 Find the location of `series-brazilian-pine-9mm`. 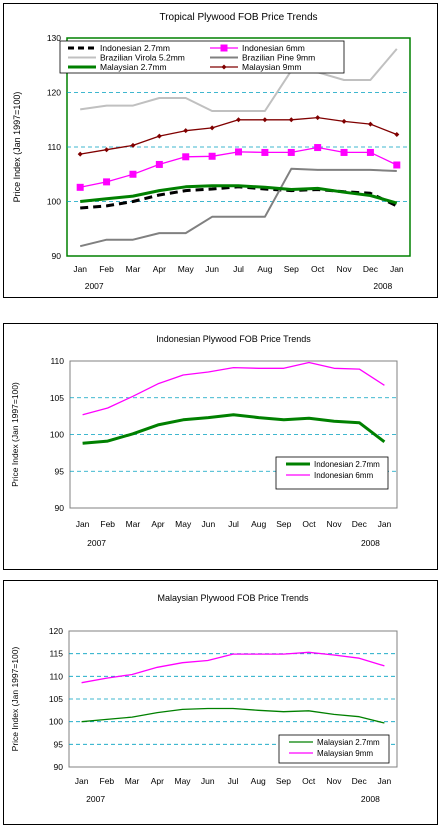

series-brazilian-pine-9mm is located at coordinates (238, 207).